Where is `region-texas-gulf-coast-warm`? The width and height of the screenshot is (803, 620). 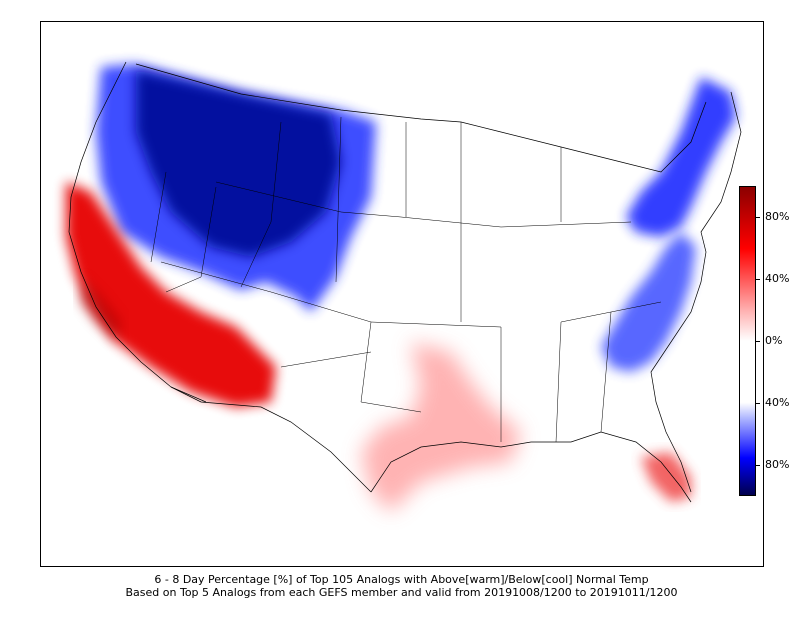 region-texas-gulf-coast-warm is located at coordinates (441, 427).